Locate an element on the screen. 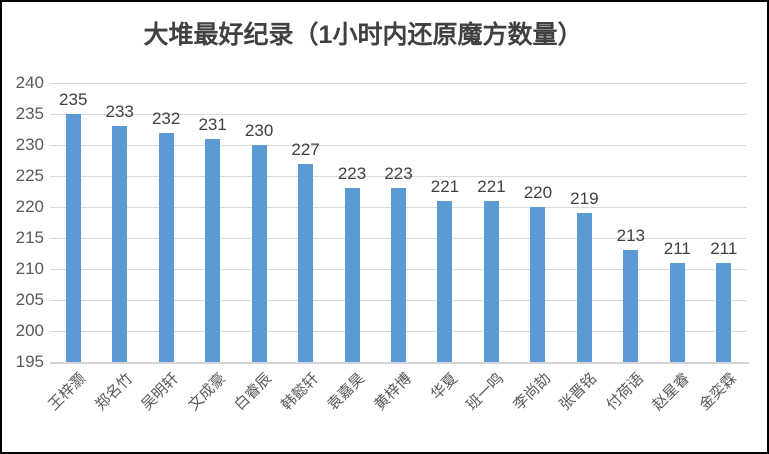  y-axis-tick-label: 205 is located at coordinates (29, 299).